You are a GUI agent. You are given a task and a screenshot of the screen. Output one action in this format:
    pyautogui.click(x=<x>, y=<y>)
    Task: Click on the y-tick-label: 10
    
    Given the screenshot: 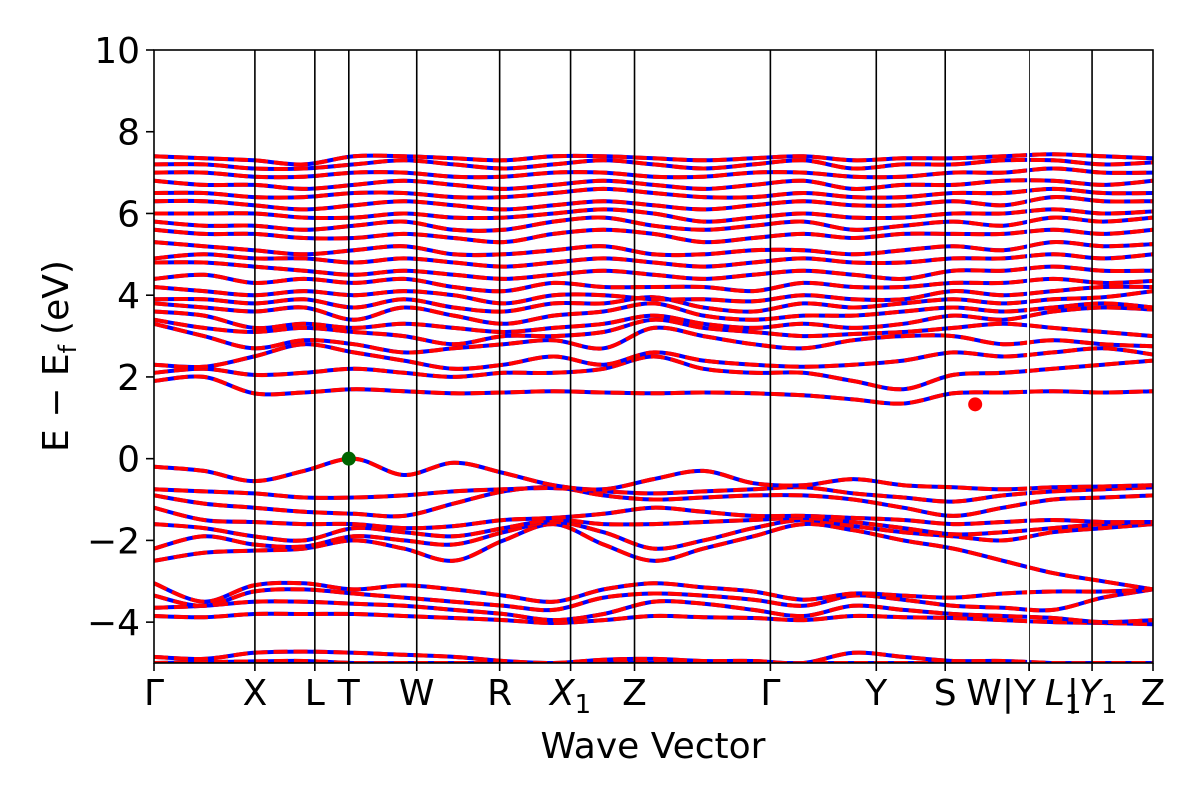 What is the action you would take?
    pyautogui.click(x=117, y=51)
    